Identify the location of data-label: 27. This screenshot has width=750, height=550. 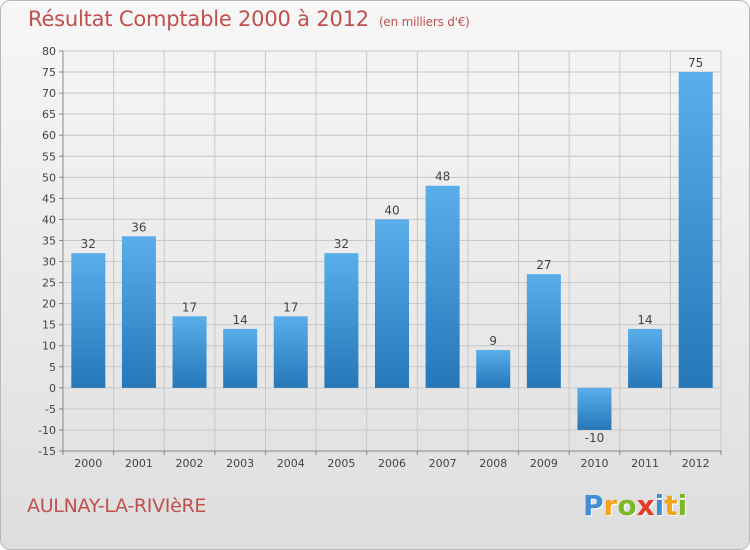
(543, 265).